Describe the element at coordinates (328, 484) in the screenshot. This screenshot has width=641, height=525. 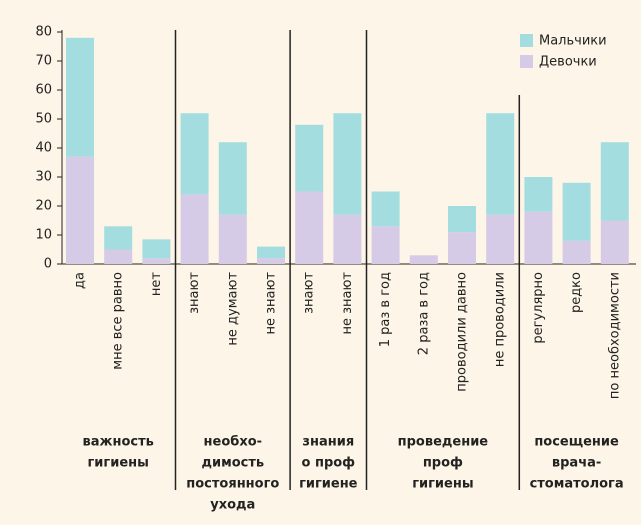
I see `group-label: гигиене` at that location.